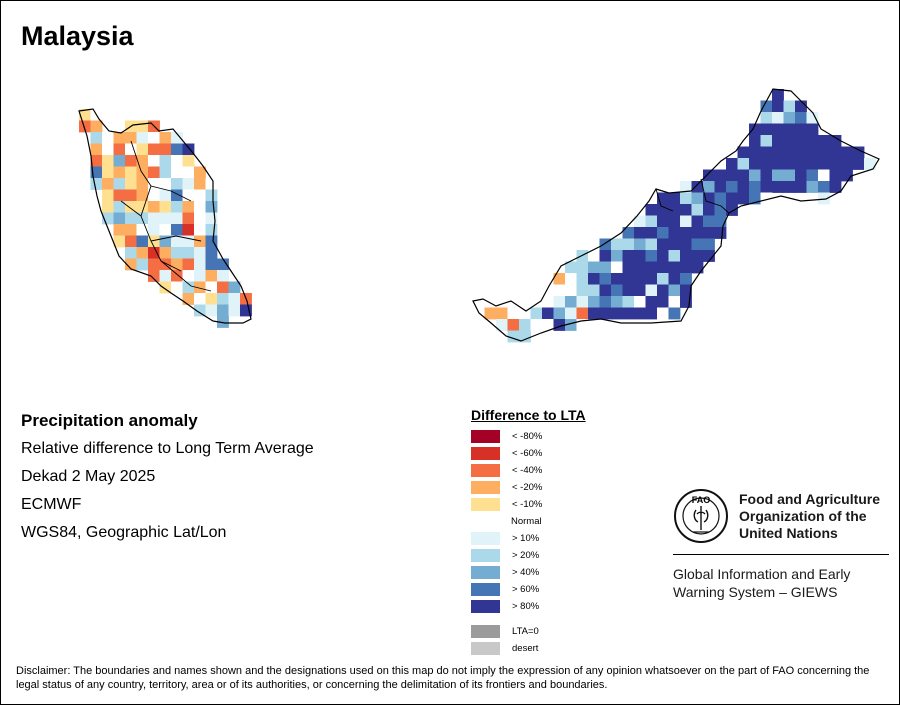 This screenshot has height=705, width=900. I want to click on legend-item: < -20%, so click(528, 487).